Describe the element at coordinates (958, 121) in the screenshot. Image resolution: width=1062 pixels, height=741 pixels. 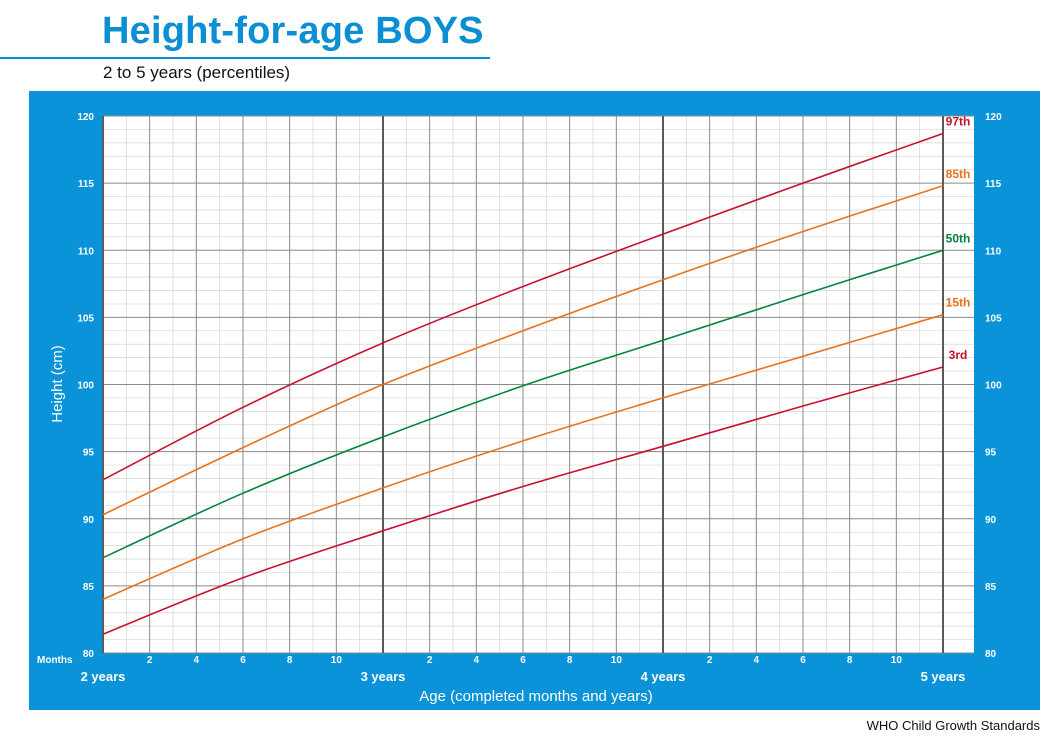
I see `series-label-97th: 97th` at that location.